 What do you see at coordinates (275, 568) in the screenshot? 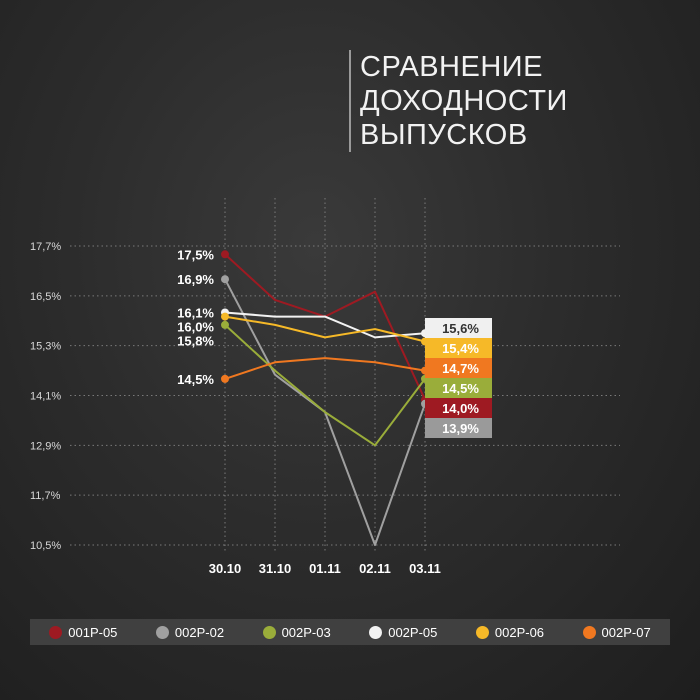
I see `x-tick-label: 31.10` at bounding box center [275, 568].